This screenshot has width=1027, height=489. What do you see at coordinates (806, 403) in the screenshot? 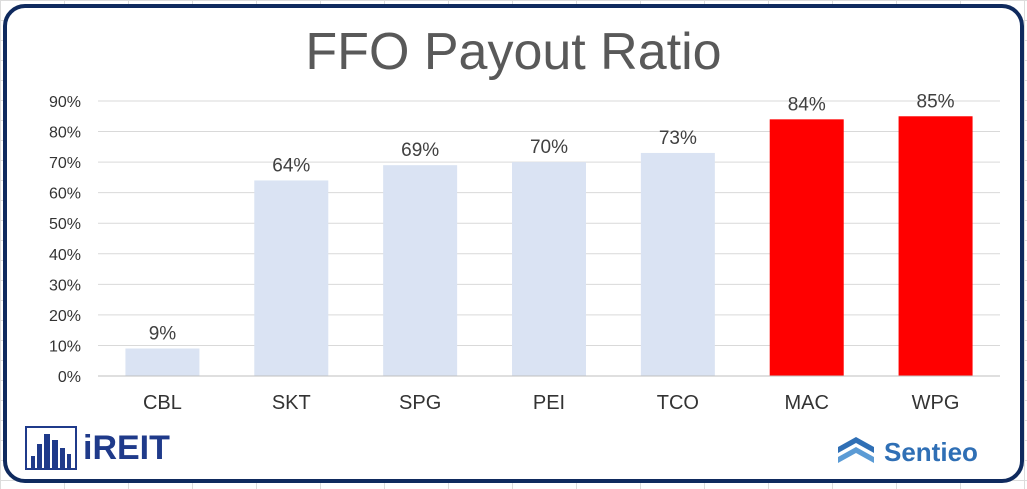
I see `x-tick-label: MAC` at bounding box center [806, 403].